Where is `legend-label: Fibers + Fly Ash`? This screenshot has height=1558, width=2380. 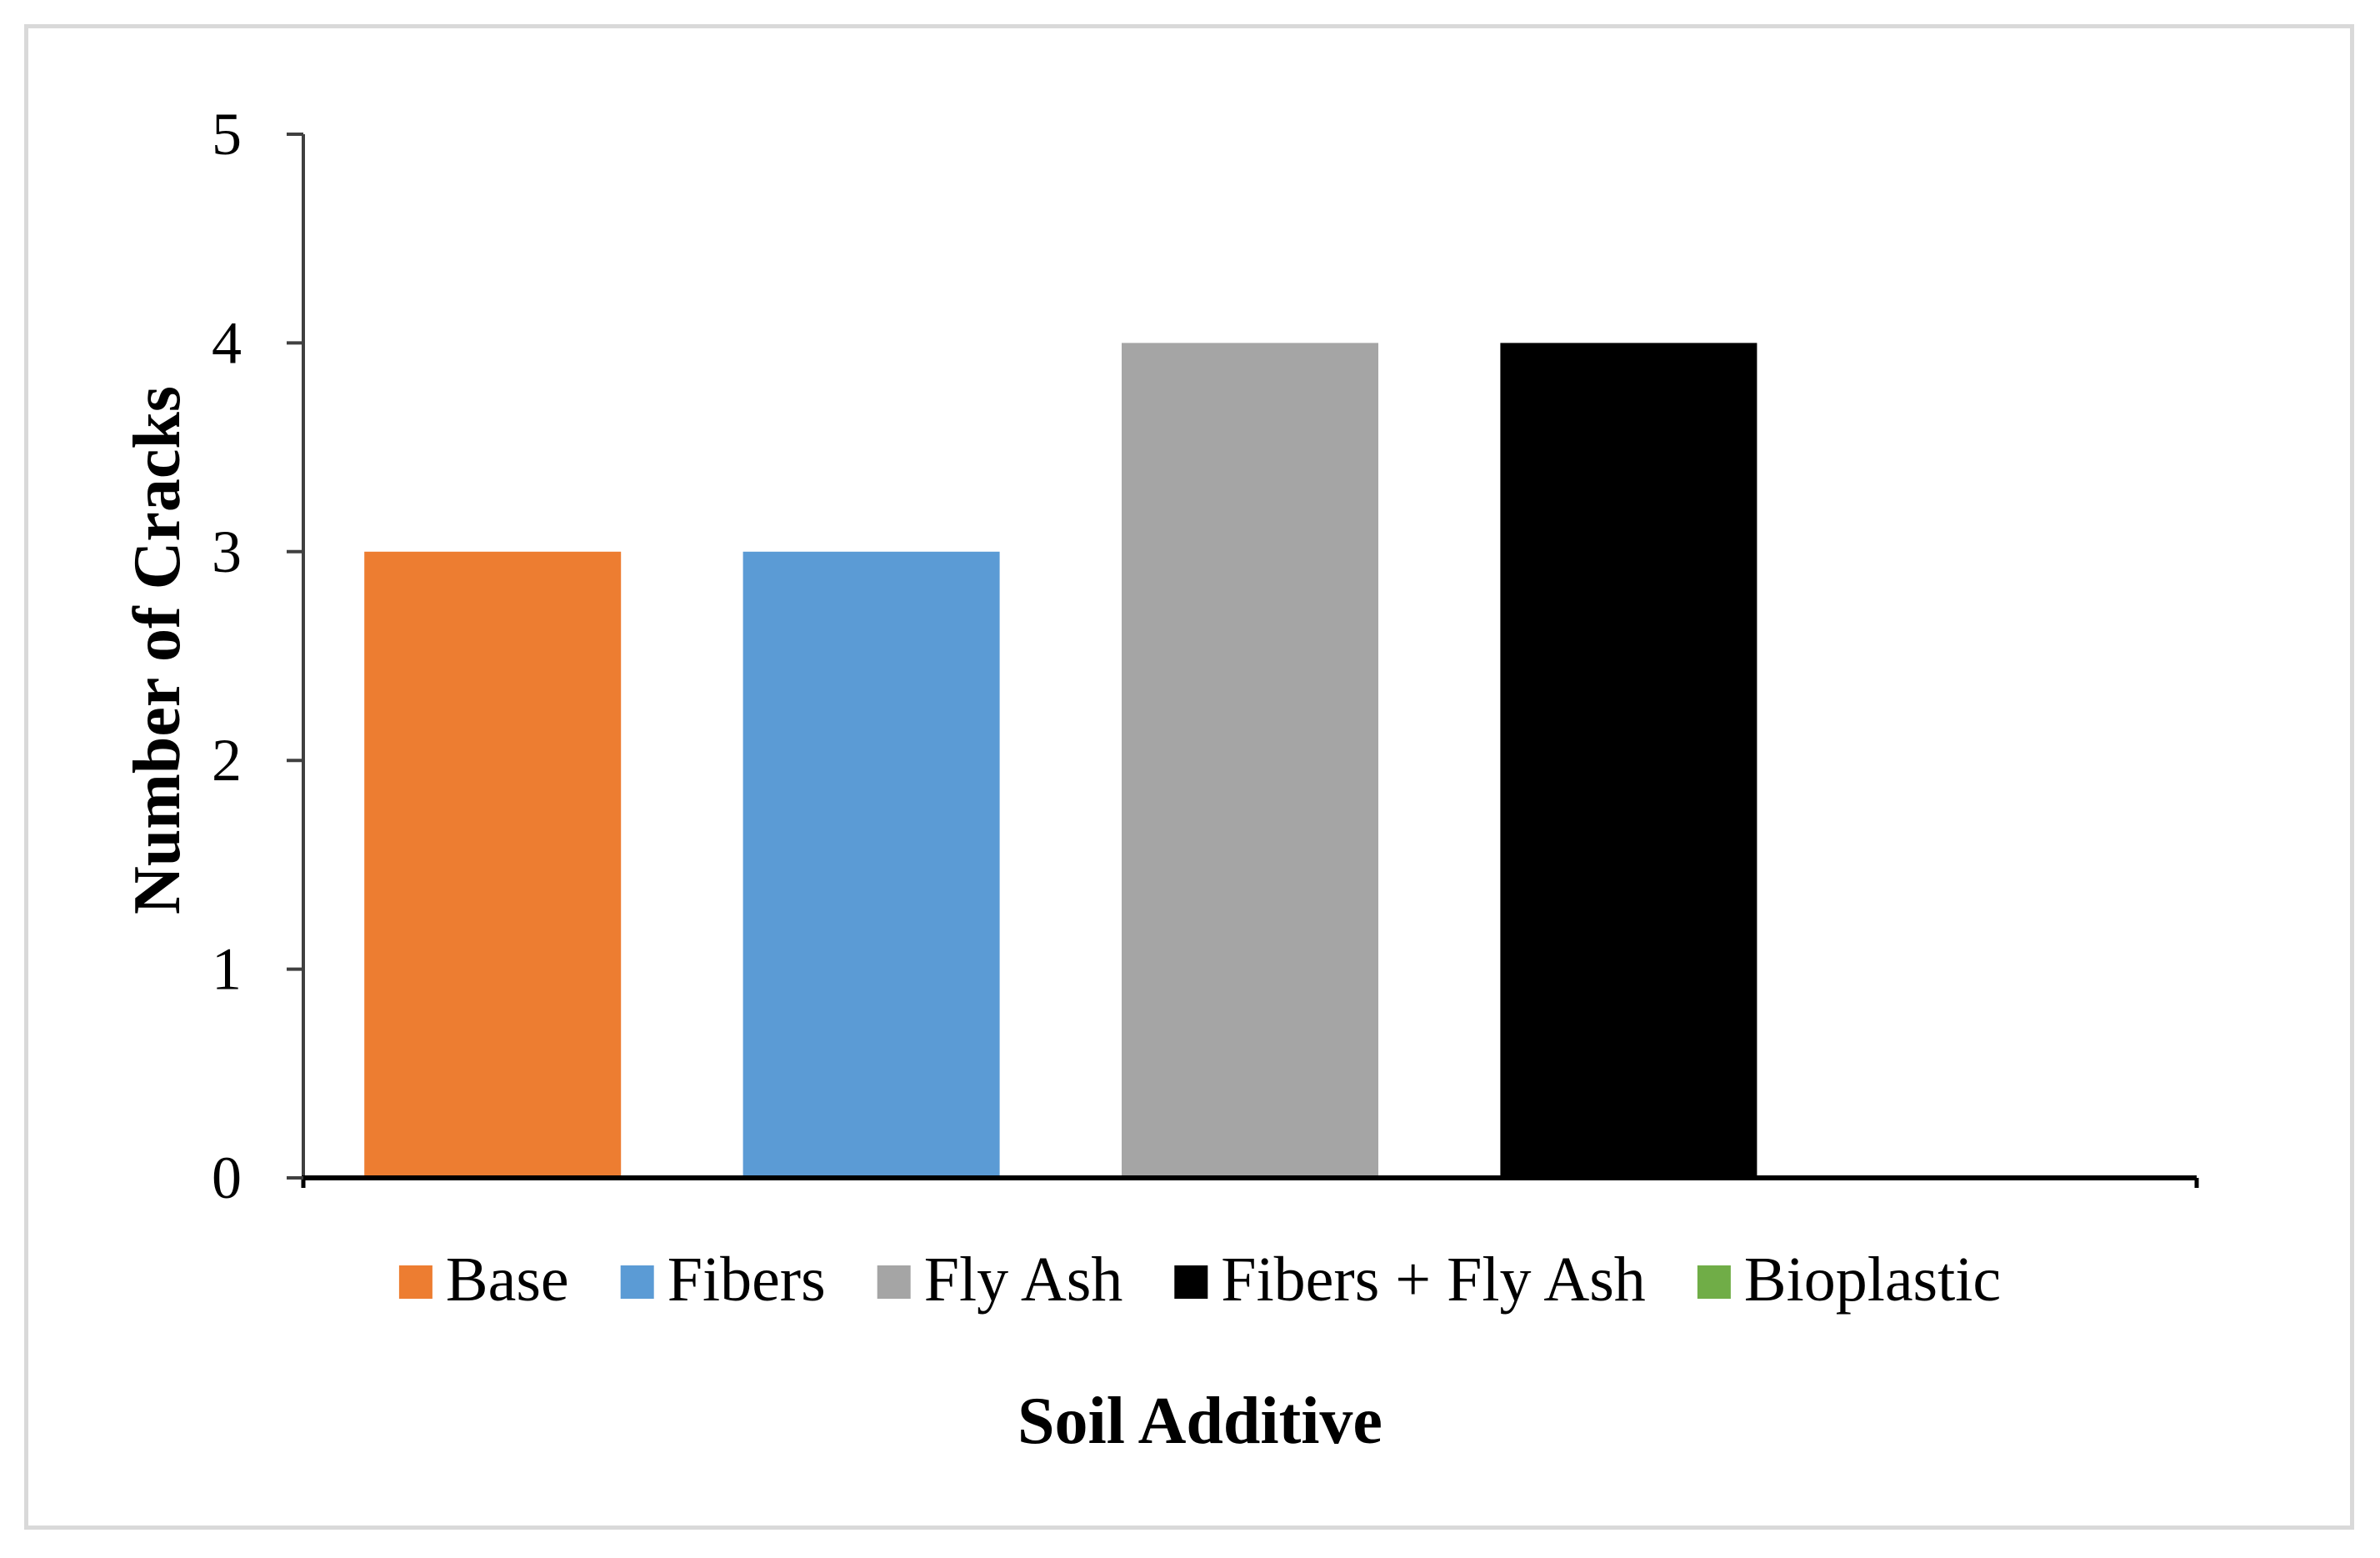 legend-label: Fibers + Fly Ash is located at coordinates (1433, 1280).